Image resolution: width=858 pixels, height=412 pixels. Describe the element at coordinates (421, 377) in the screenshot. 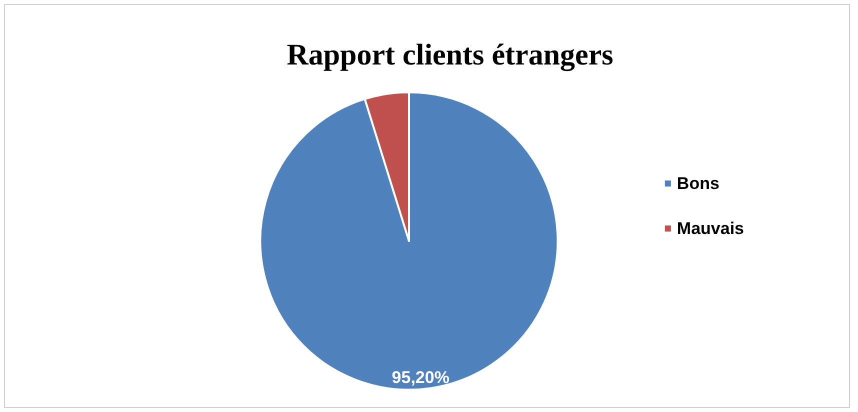

I see `data-label: 95,20%` at that location.